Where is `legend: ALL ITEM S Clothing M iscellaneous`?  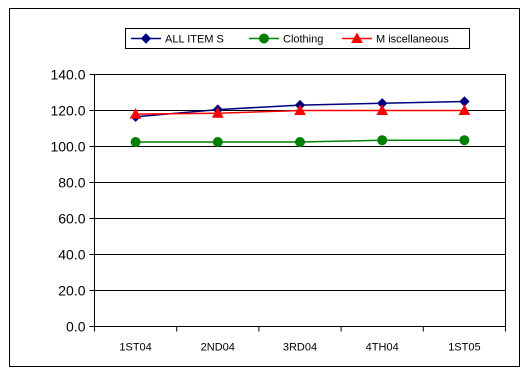 legend: ALL ITEM S Clothing M iscellaneous is located at coordinates (297, 38).